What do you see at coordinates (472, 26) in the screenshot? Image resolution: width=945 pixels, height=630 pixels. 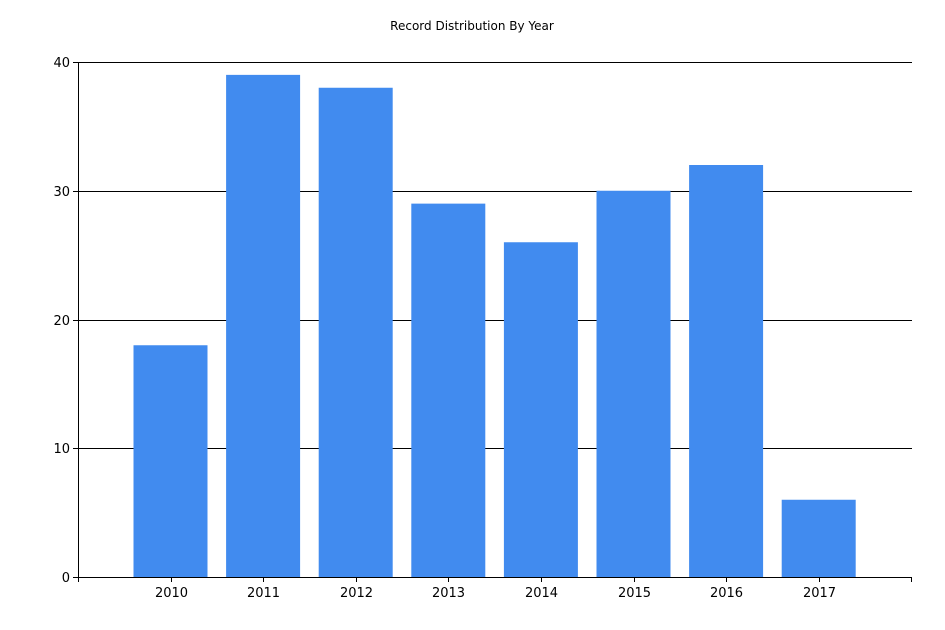 I see `chart-title: Record Distribution By Year` at bounding box center [472, 26].